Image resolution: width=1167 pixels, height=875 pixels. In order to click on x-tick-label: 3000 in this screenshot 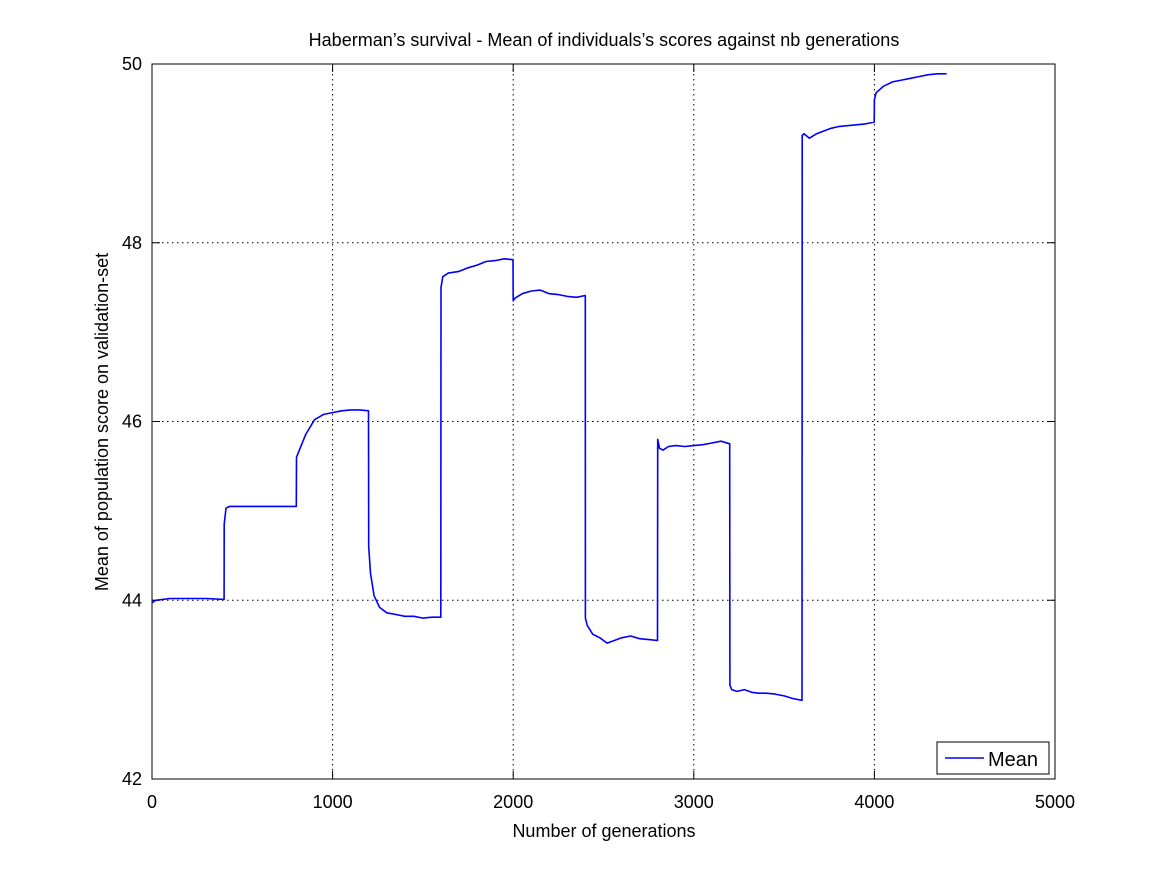, I will do `click(694, 802)`.